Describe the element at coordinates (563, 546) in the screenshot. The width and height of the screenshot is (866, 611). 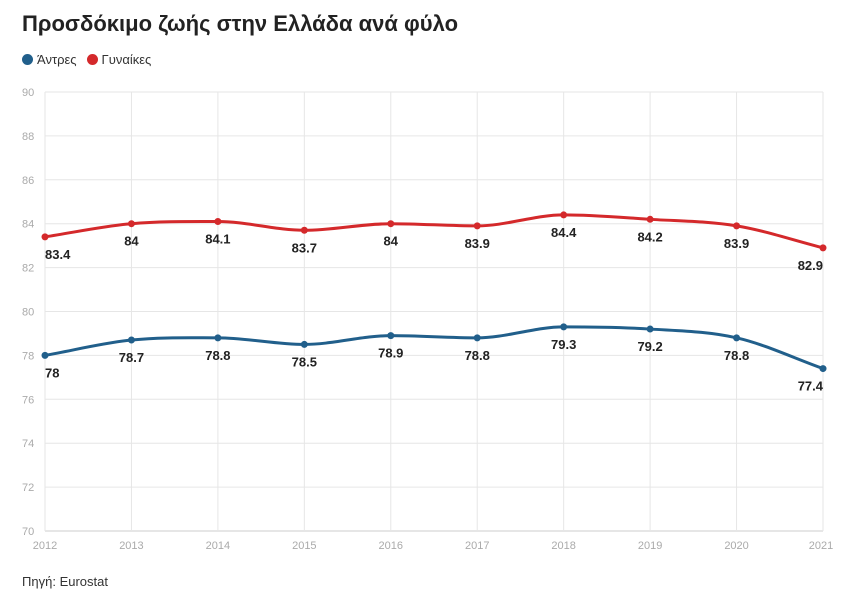
I see `x-tick-label: 2018` at that location.